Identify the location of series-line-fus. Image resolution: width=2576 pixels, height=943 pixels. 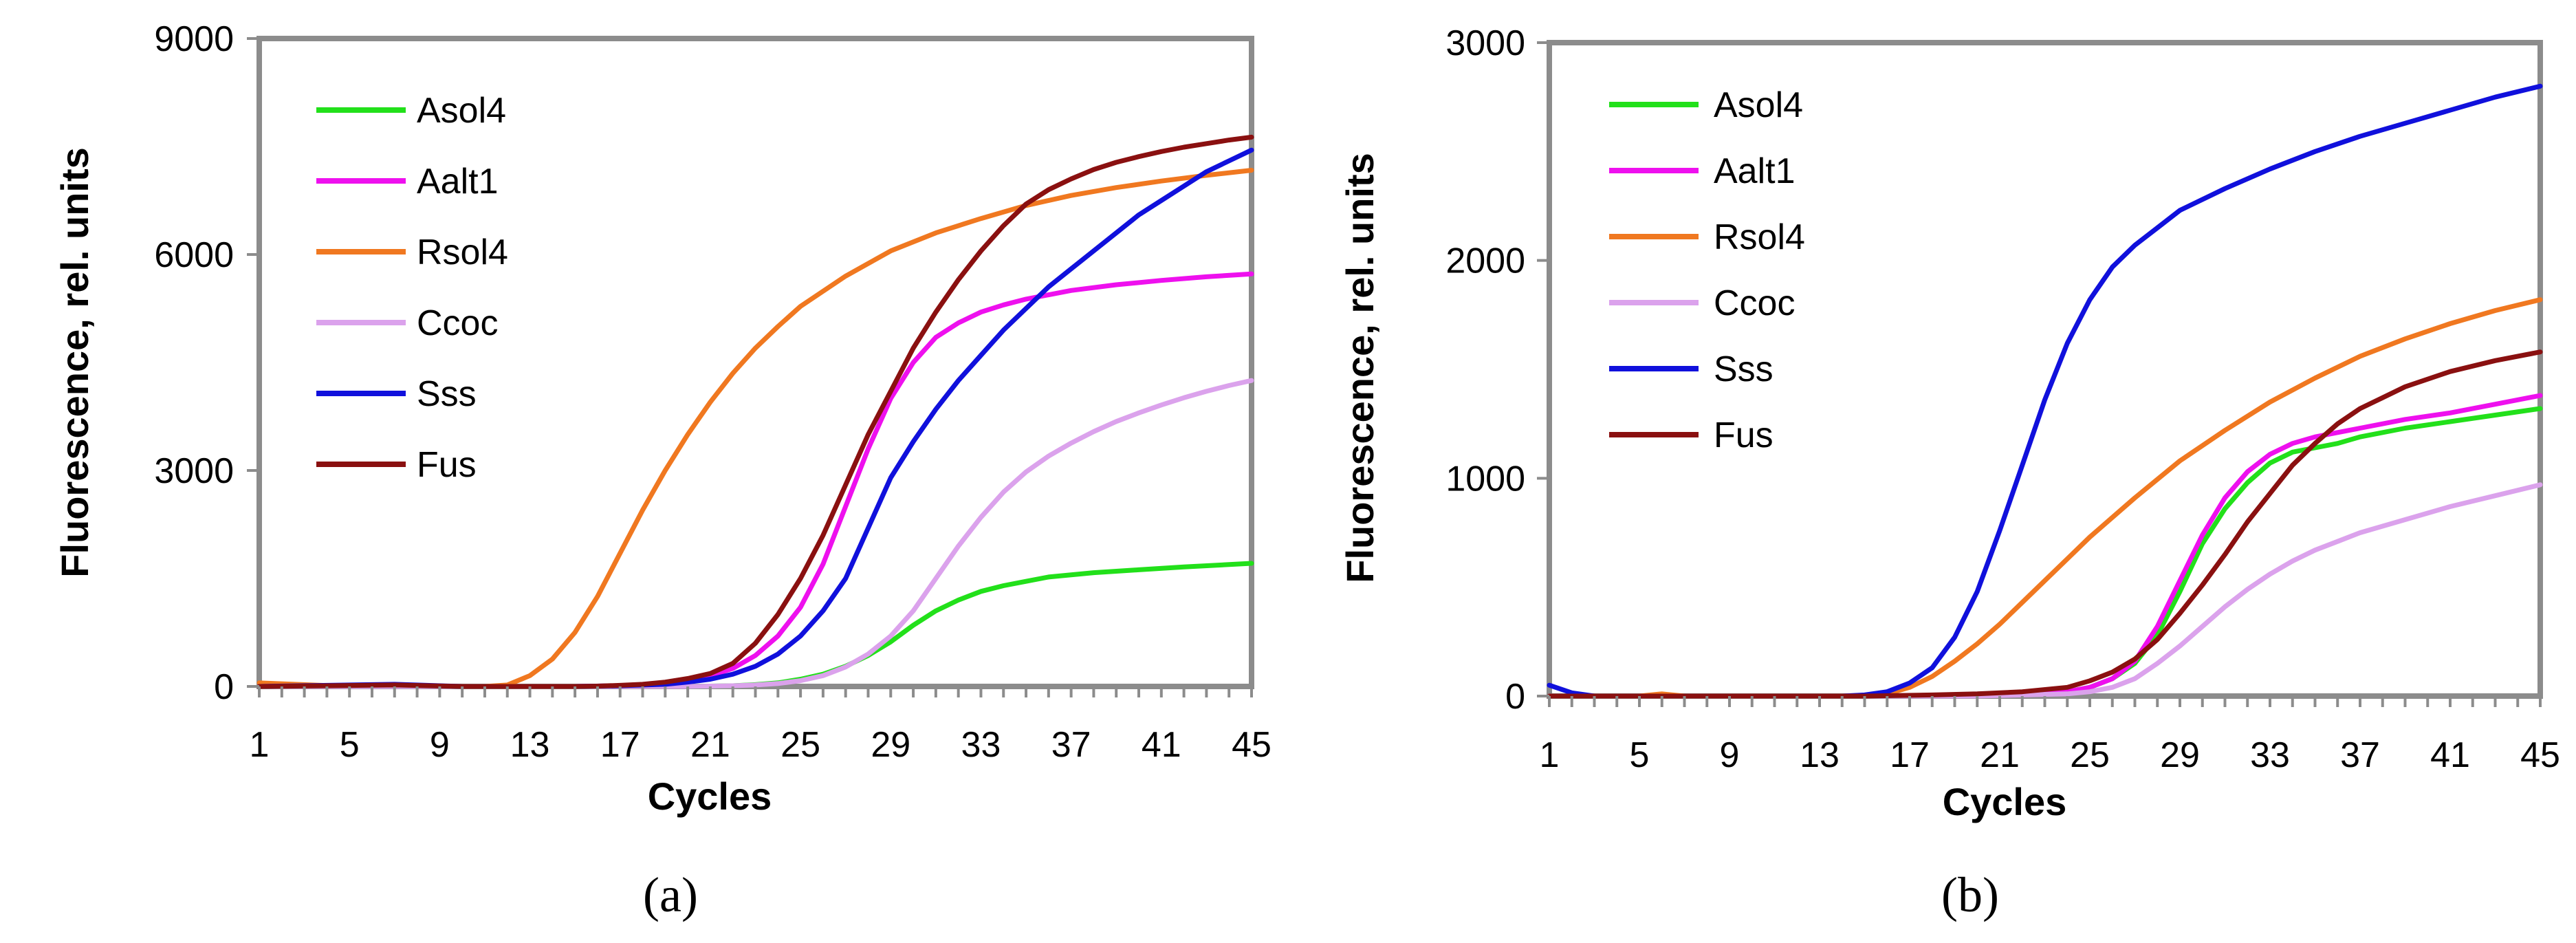
(2045, 524).